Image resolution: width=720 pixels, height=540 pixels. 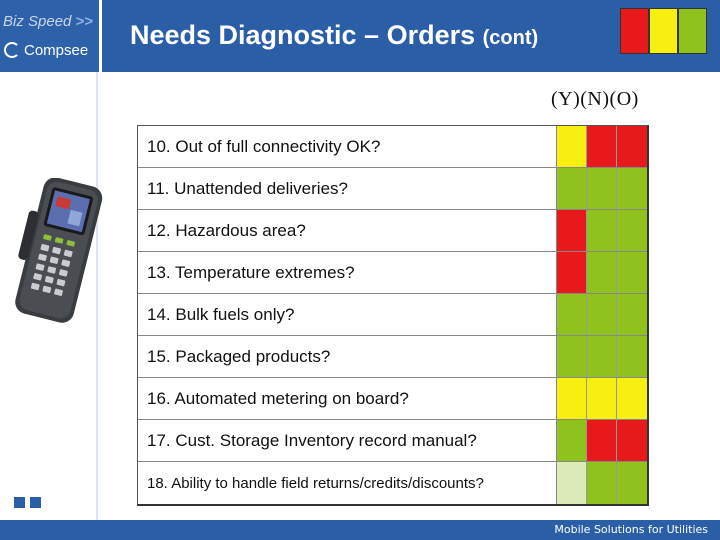 What do you see at coordinates (348, 188) in the screenshot?
I see `question-label: 11. Unattended deliveries?` at bounding box center [348, 188].